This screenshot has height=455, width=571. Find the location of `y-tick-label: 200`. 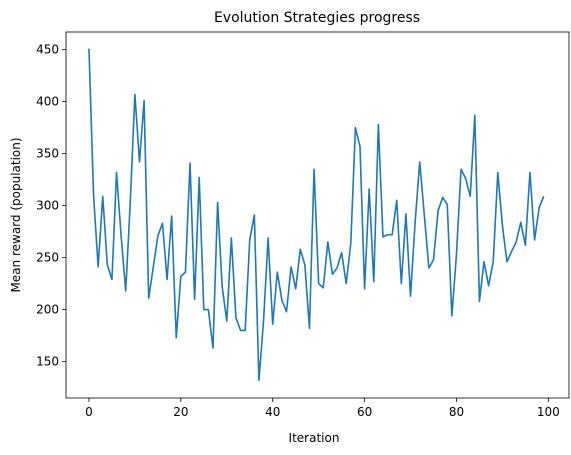

y-tick-label: 200 is located at coordinates (47, 310).